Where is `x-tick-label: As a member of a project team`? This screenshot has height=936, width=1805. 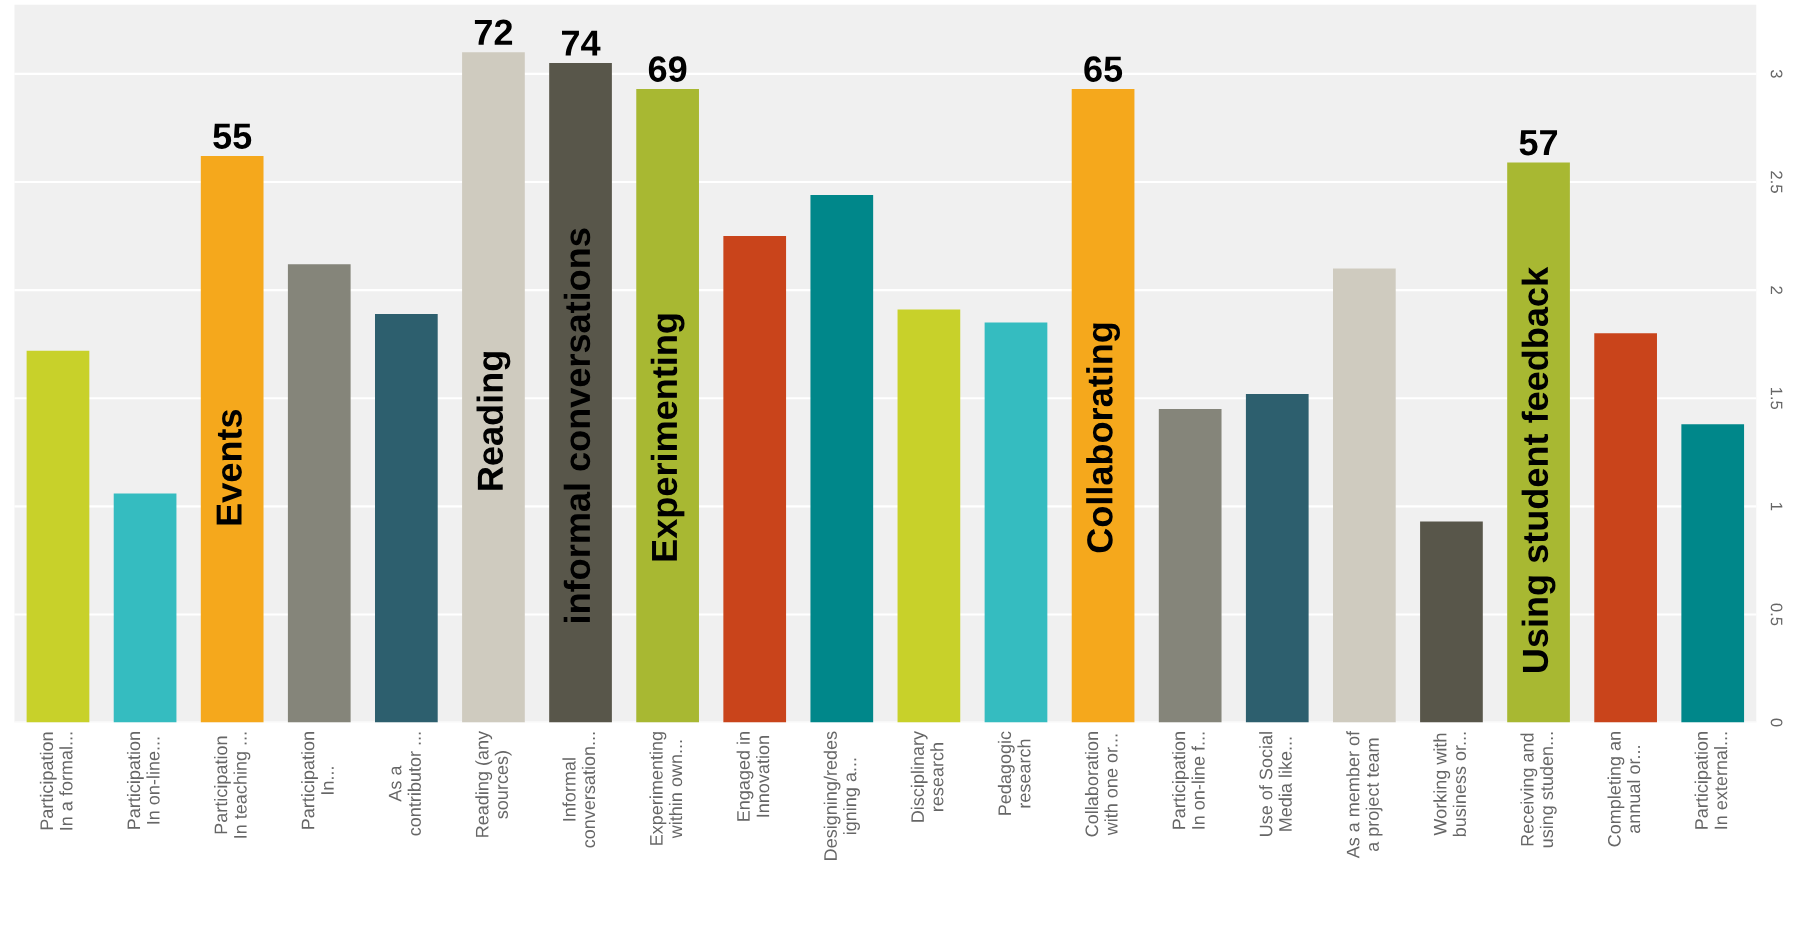 x-tick-label: As a member of a project team is located at coordinates (1364, 794).